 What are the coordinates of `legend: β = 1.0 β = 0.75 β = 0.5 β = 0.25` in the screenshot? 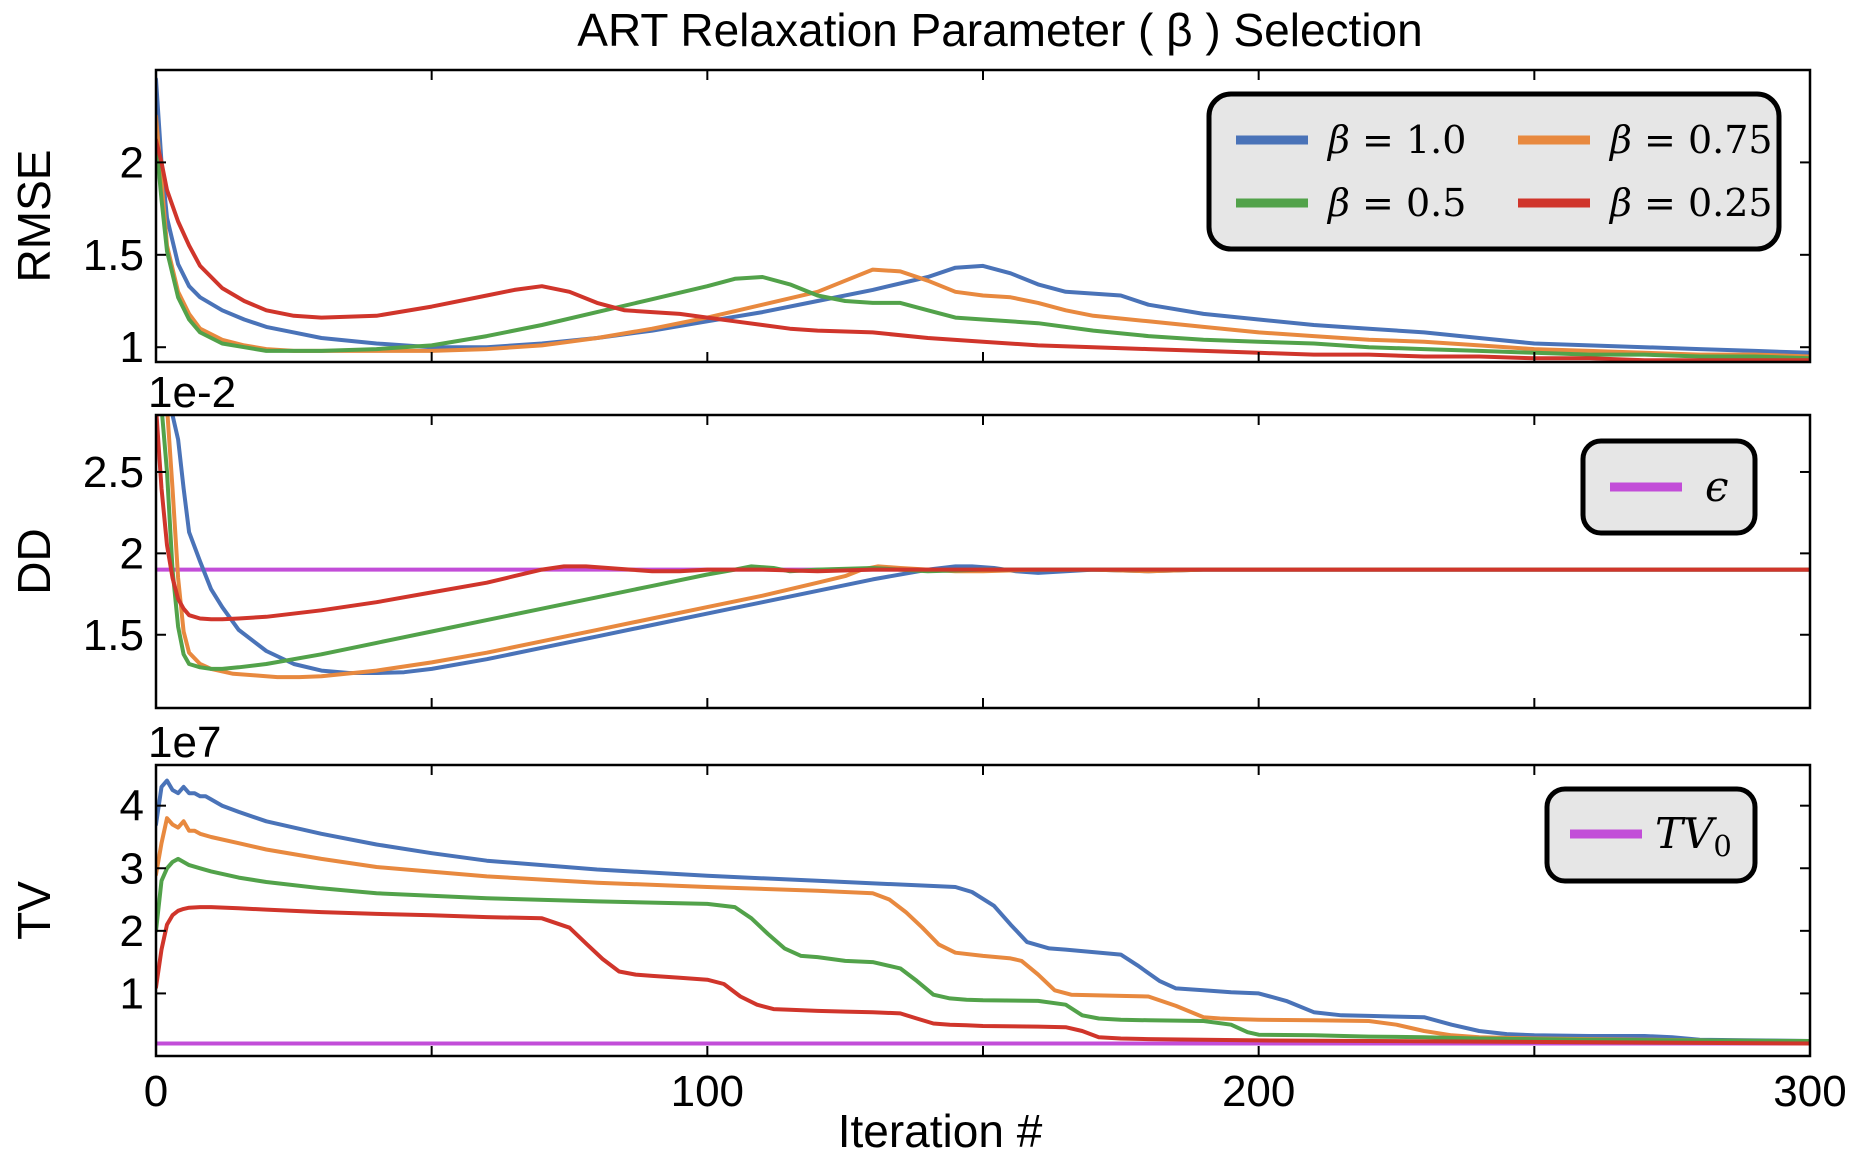 It's located at (1494, 171).